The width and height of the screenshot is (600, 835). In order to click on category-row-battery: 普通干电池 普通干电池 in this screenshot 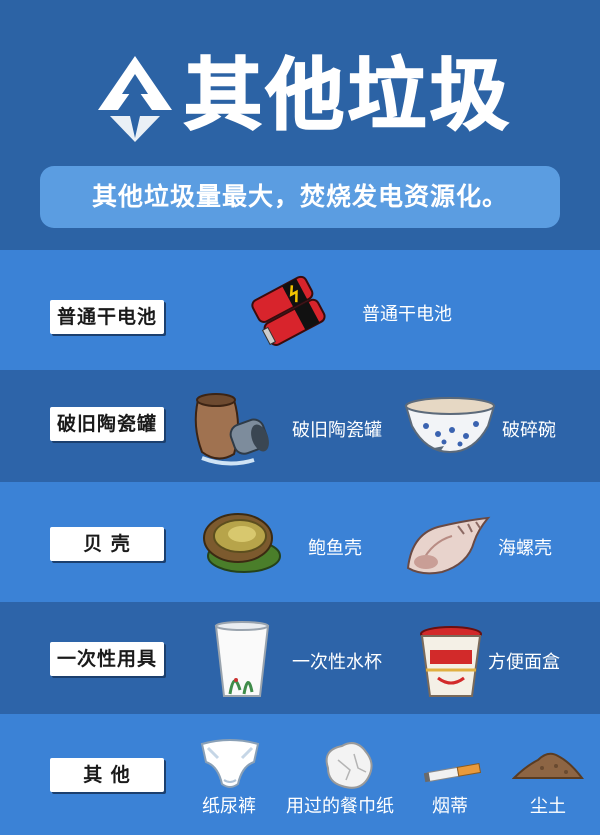, I will do `click(300, 310)`.